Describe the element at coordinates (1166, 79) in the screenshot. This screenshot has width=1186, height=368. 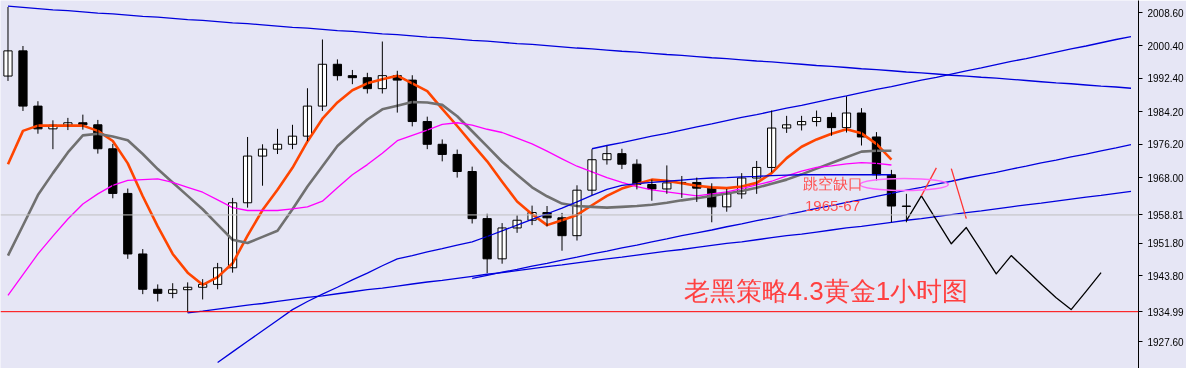
I see `y-tick-label: 1992.40` at that location.